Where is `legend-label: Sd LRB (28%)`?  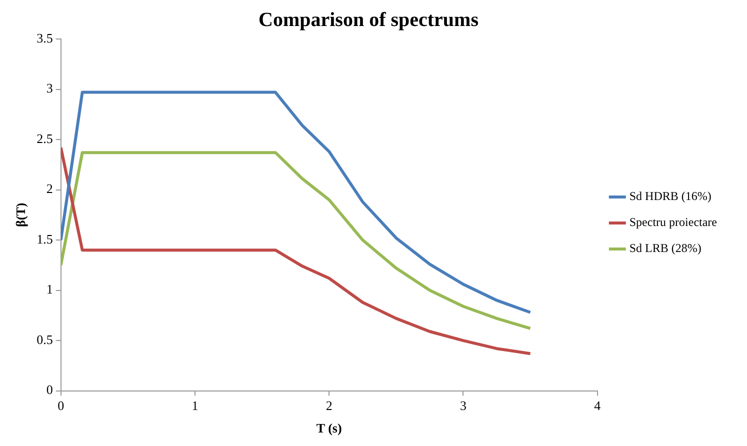 legend-label: Sd LRB (28%) is located at coordinates (665, 248).